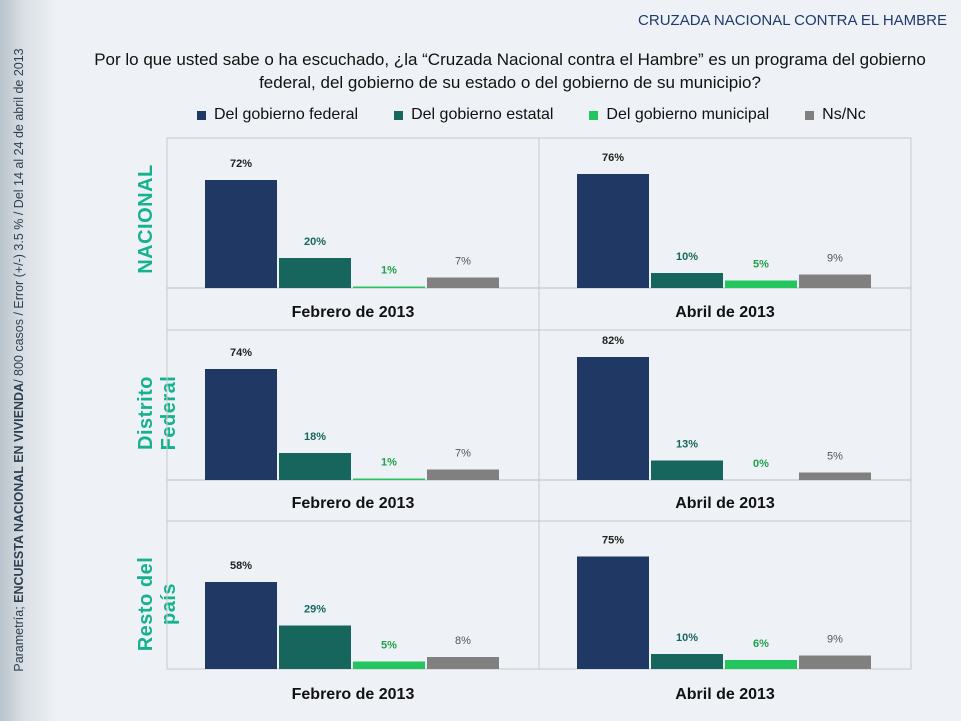 This screenshot has height=721, width=961. Describe the element at coordinates (29, 360) in the screenshot. I see `decorative-sidebar` at that location.